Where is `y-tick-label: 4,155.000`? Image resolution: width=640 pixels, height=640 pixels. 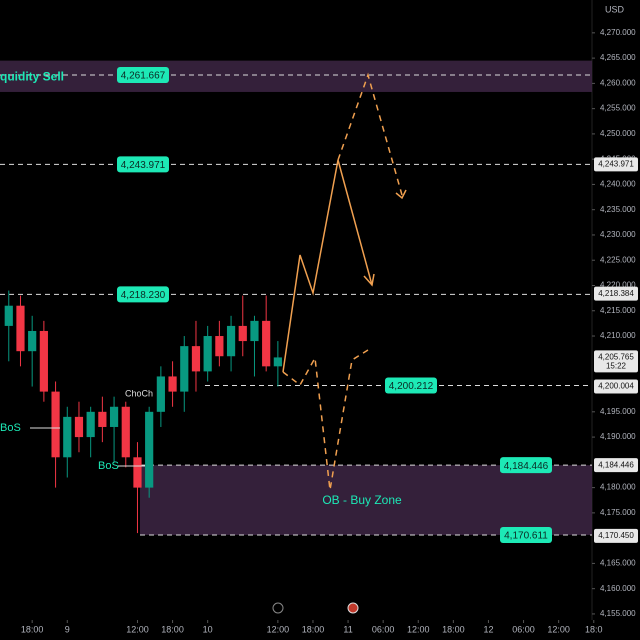
y-tick-label: 4,155.000 is located at coordinates (618, 613).